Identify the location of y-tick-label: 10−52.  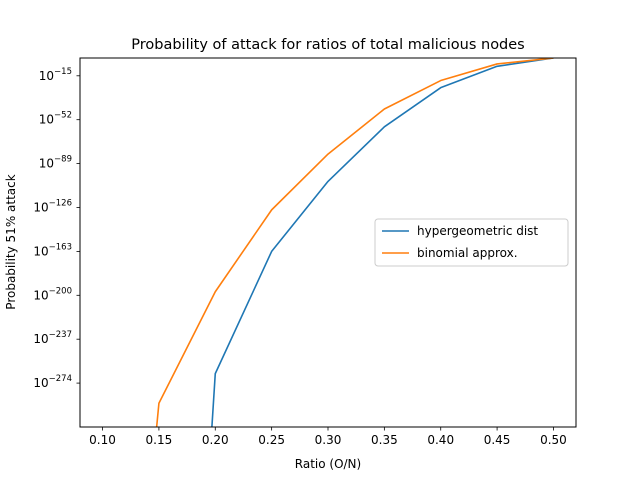
(55, 119).